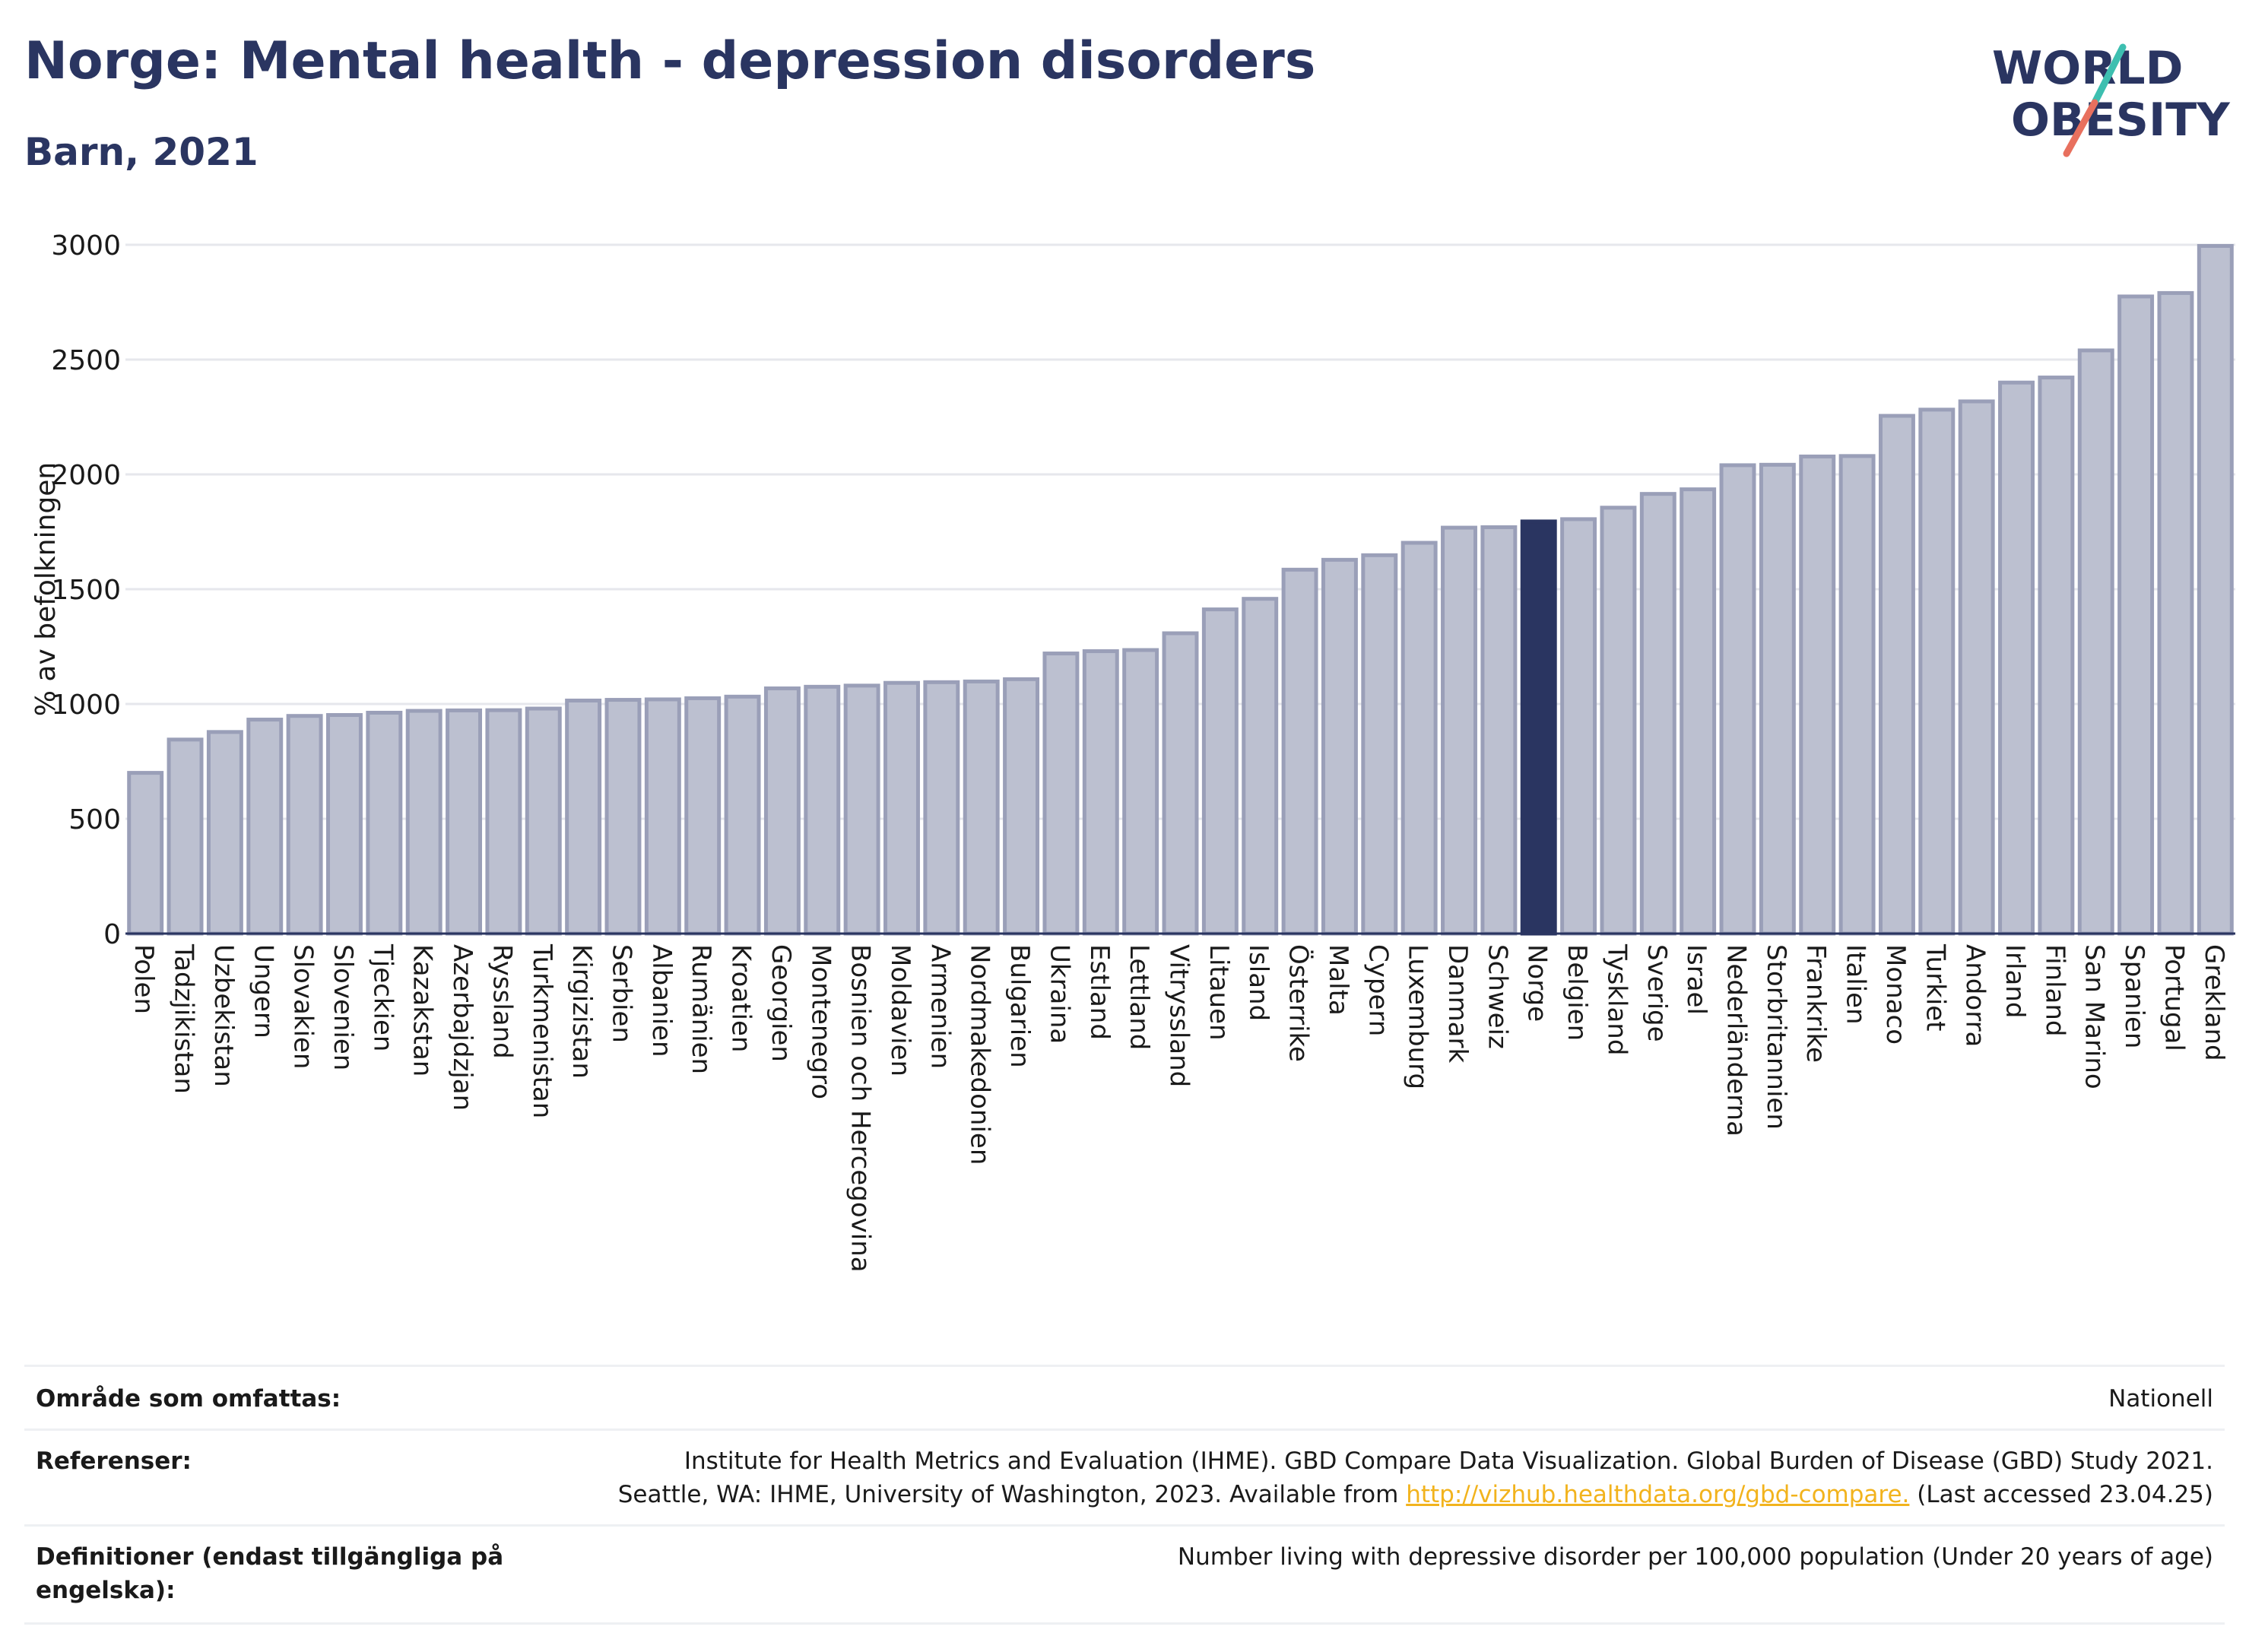 The height and width of the screenshot is (1652, 2249). What do you see at coordinates (1537, 983) in the screenshot?
I see `x-tick-label: Norge` at bounding box center [1537, 983].